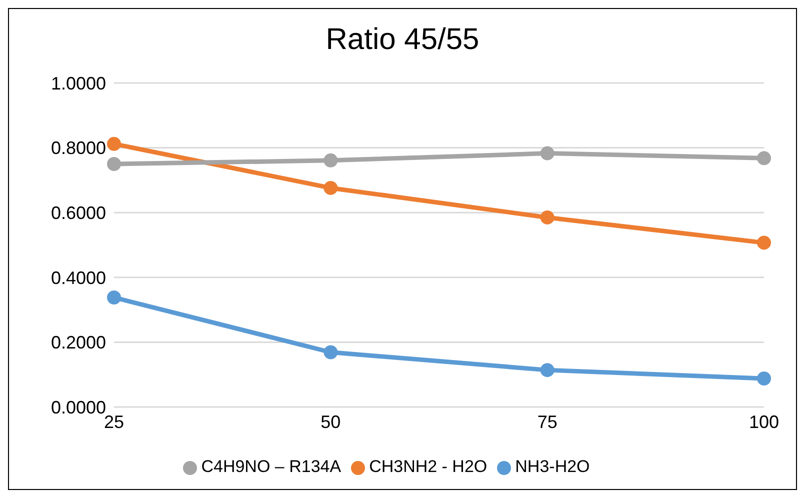  I want to click on x-tick-label: 50, so click(330, 422).